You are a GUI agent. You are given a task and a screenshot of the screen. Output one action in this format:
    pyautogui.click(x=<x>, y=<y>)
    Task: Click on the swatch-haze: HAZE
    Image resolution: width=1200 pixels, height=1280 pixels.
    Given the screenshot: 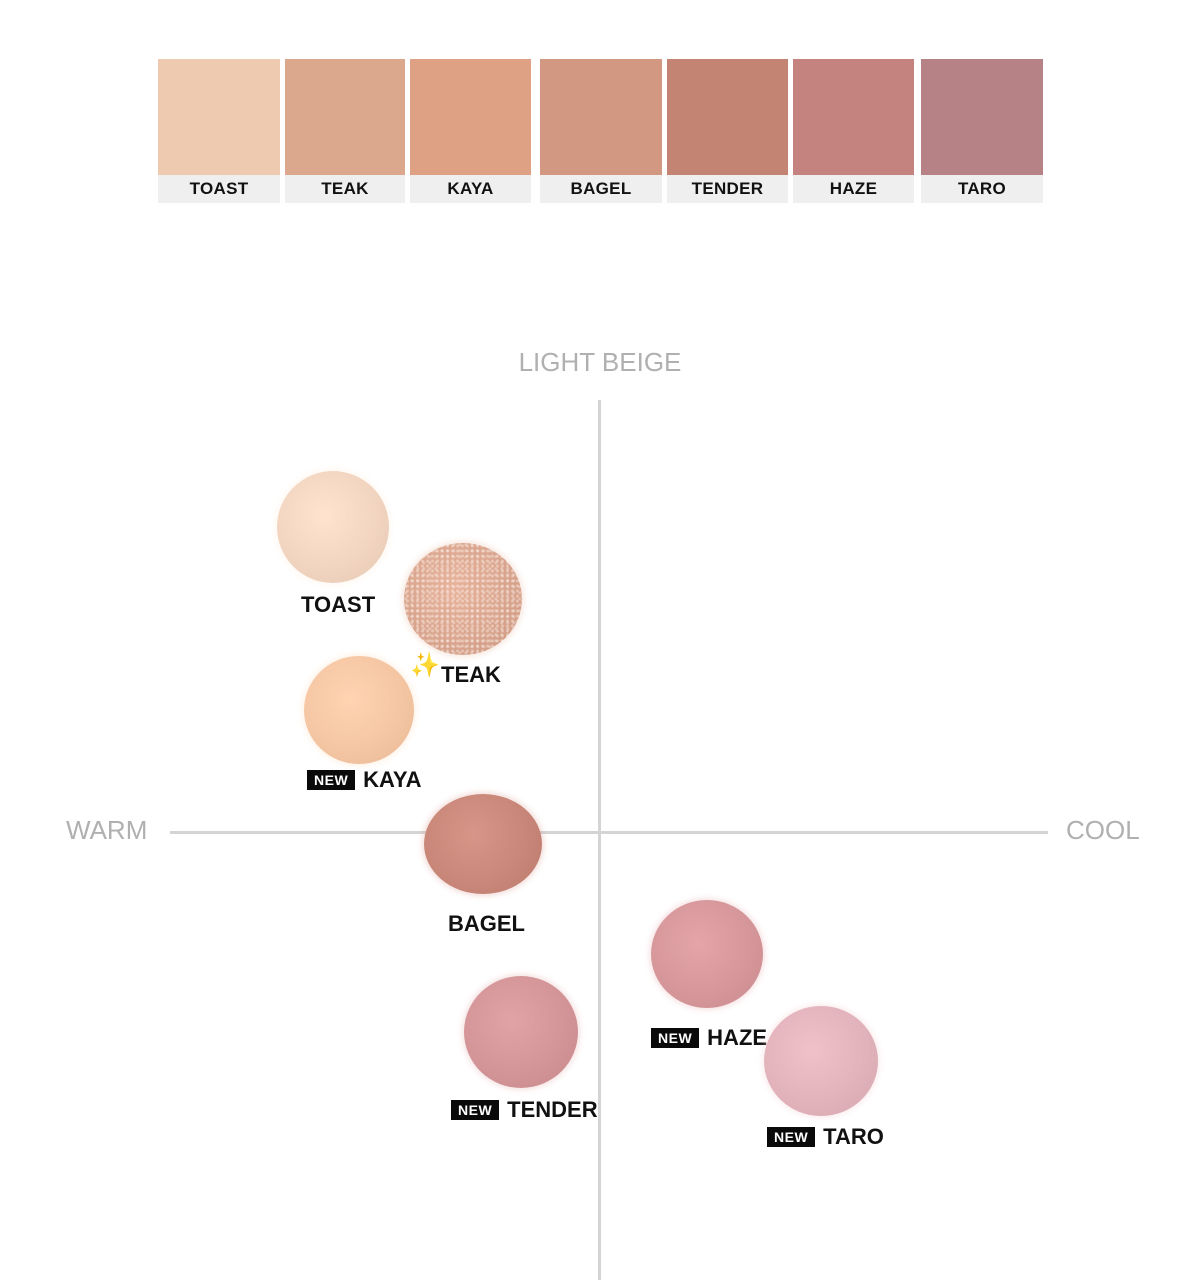 What is the action you would take?
    pyautogui.click(x=853, y=132)
    